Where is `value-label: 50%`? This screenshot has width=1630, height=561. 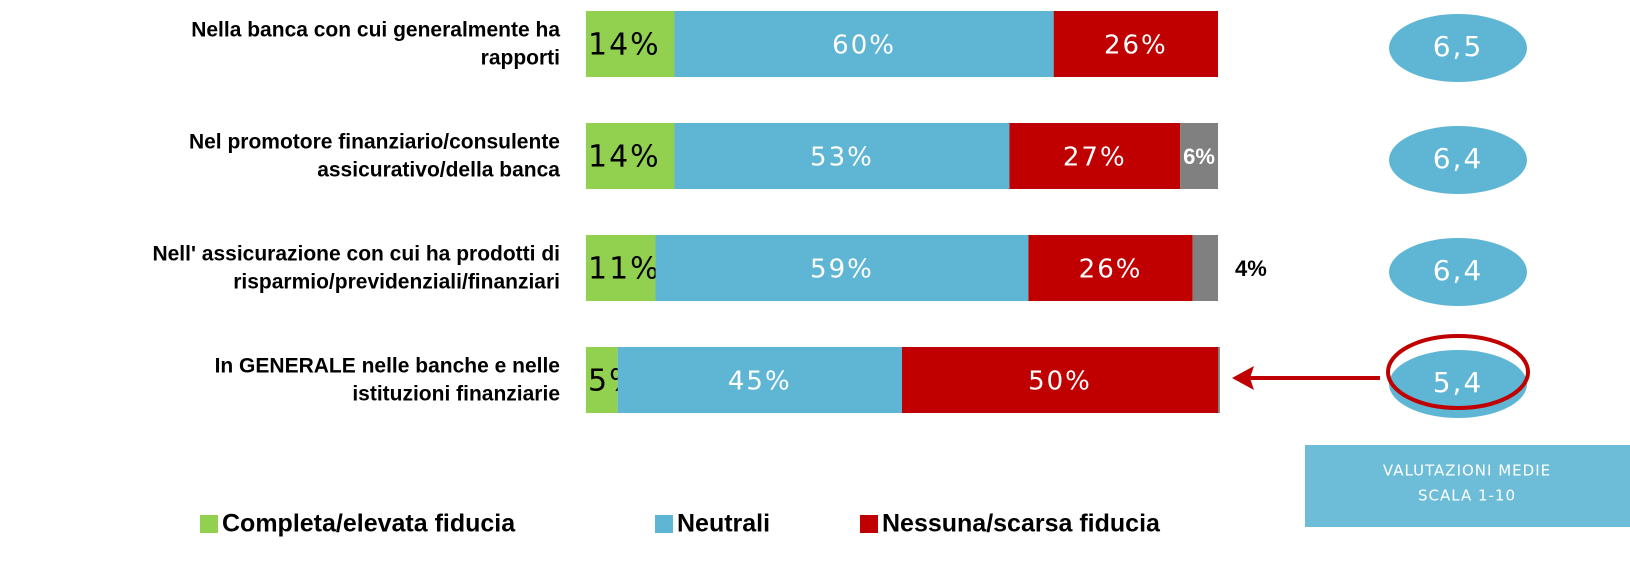 value-label: 50% is located at coordinates (1060, 382).